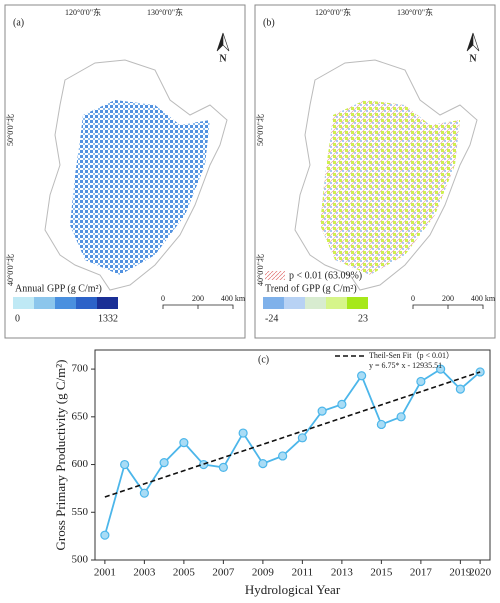 Image resolution: width=500 pixels, height=603 pixels. What do you see at coordinates (460, 573) in the screenshot?
I see `x-tick-label: 2019` at bounding box center [460, 573].